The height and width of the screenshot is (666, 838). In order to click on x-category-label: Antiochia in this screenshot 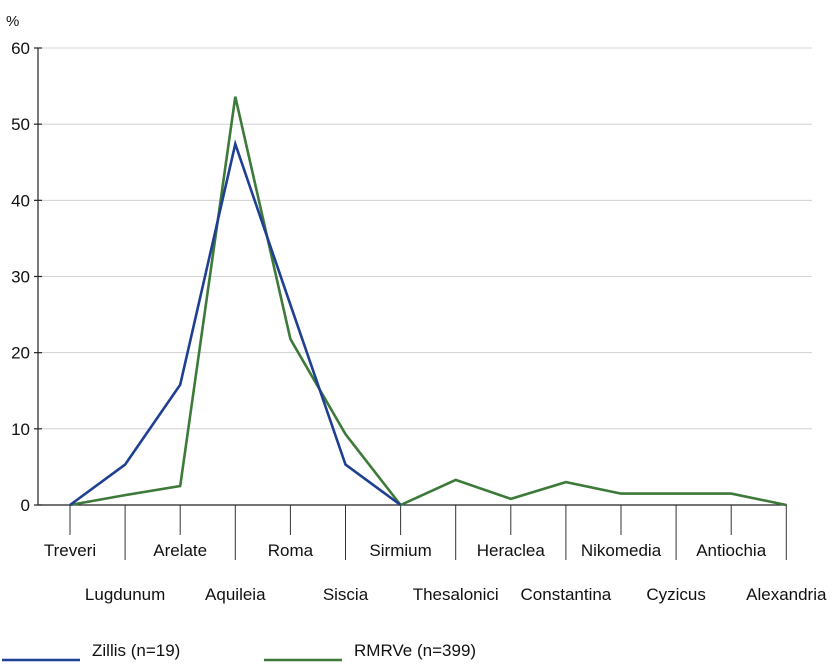, I will do `click(731, 550)`.